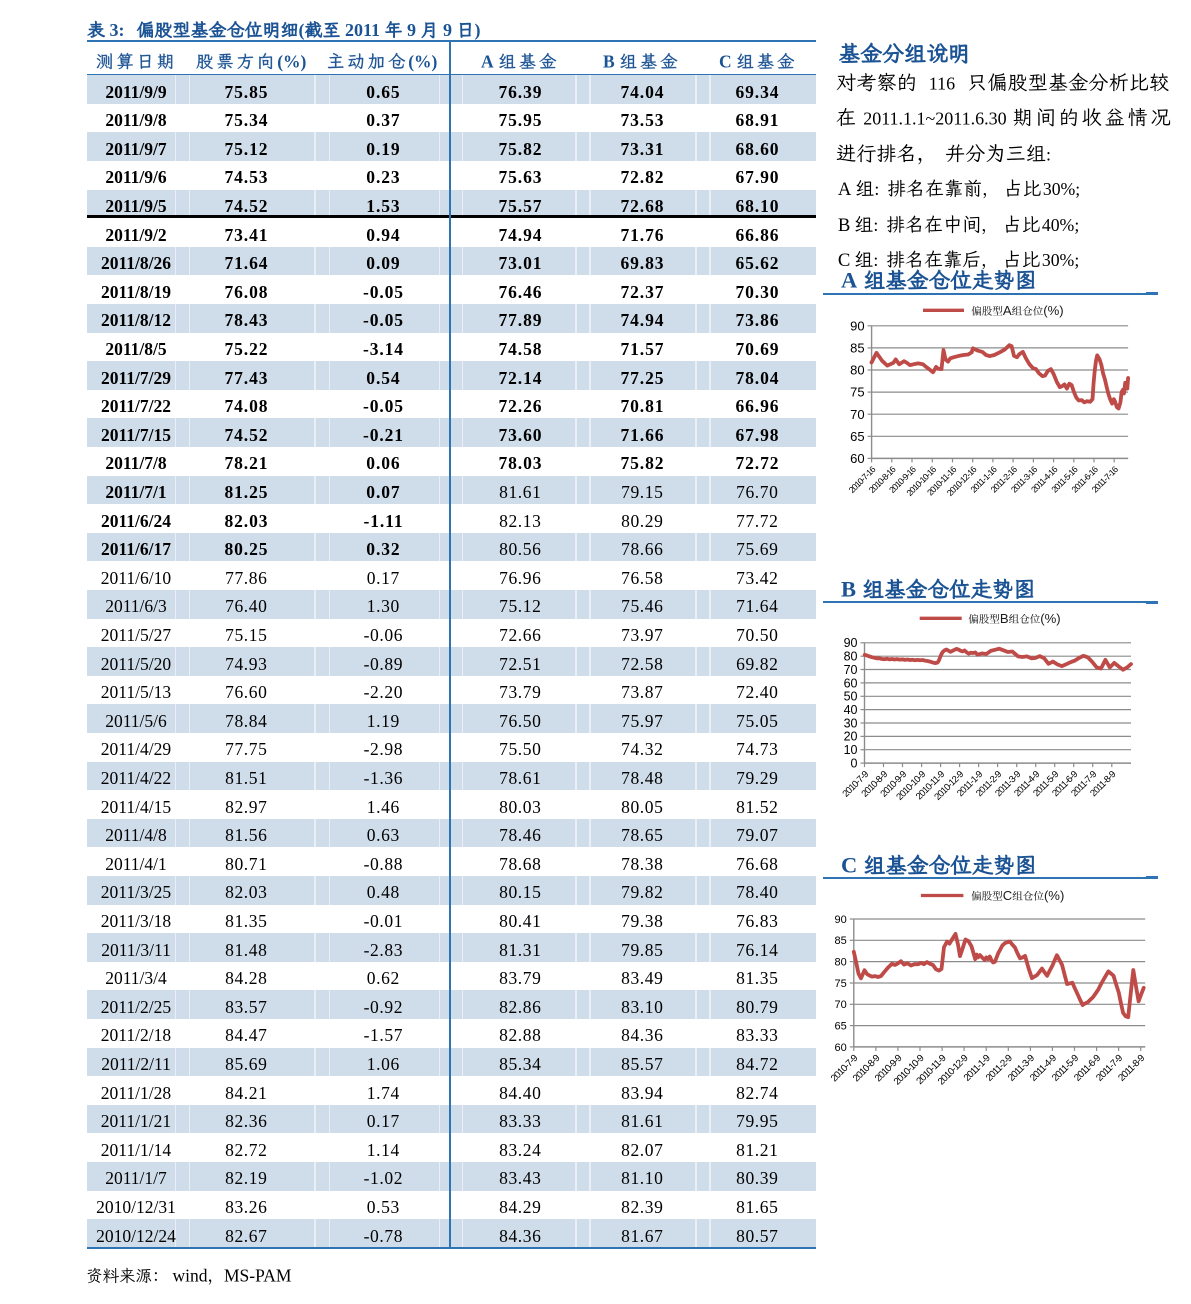 This screenshot has height=1304, width=1191. Describe the element at coordinates (851, 697) in the screenshot. I see `svg-text: 50` at that location.